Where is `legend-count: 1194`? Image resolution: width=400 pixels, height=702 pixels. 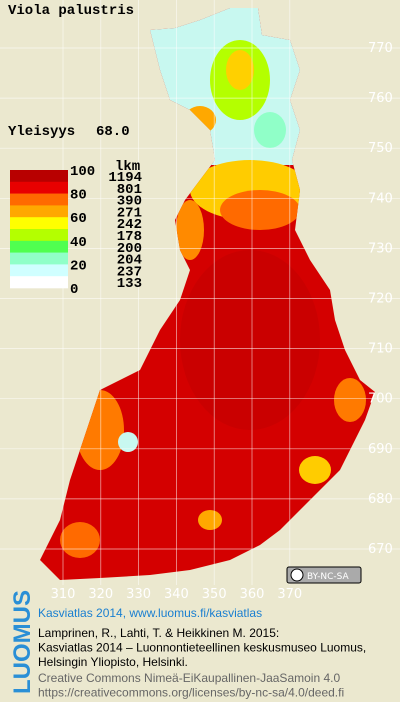 legend-count: 1194 is located at coordinates (125, 178).